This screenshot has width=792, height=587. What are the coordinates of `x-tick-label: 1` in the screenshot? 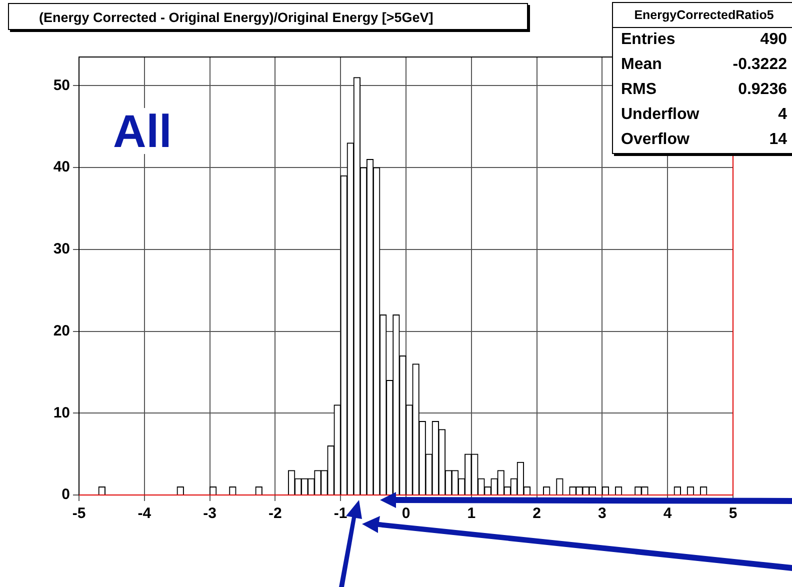 It's located at (471, 513).